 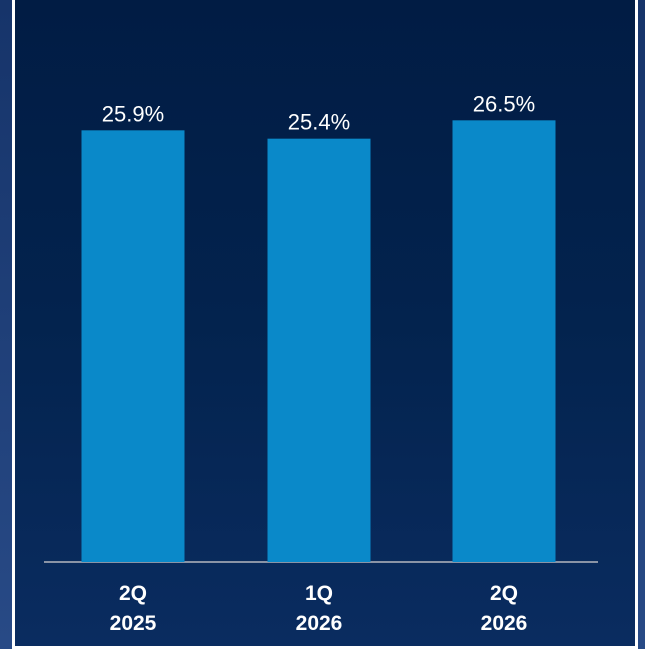 I want to click on panel-border-bottom, so click(x=325, y=647).